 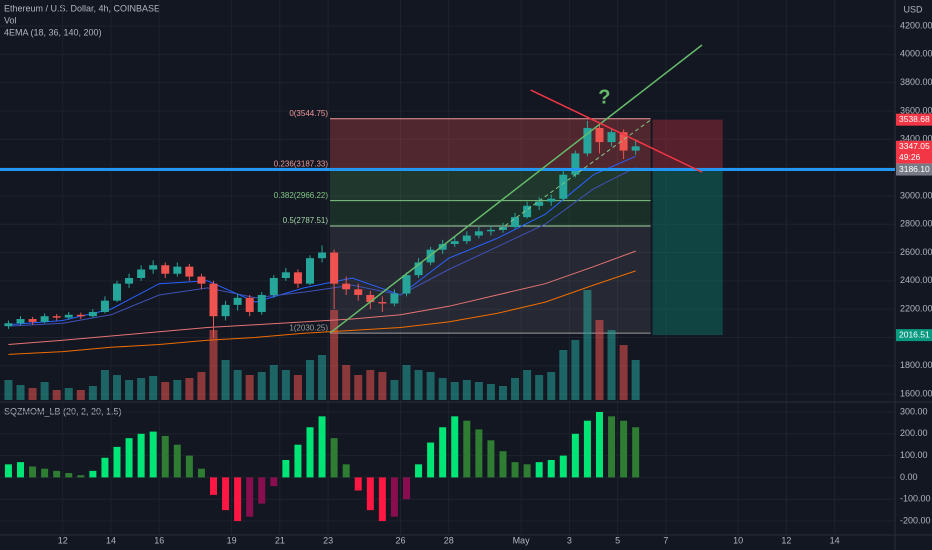 What do you see at coordinates (322, 312) in the screenshot?
I see `ema-line` at bounding box center [322, 312].